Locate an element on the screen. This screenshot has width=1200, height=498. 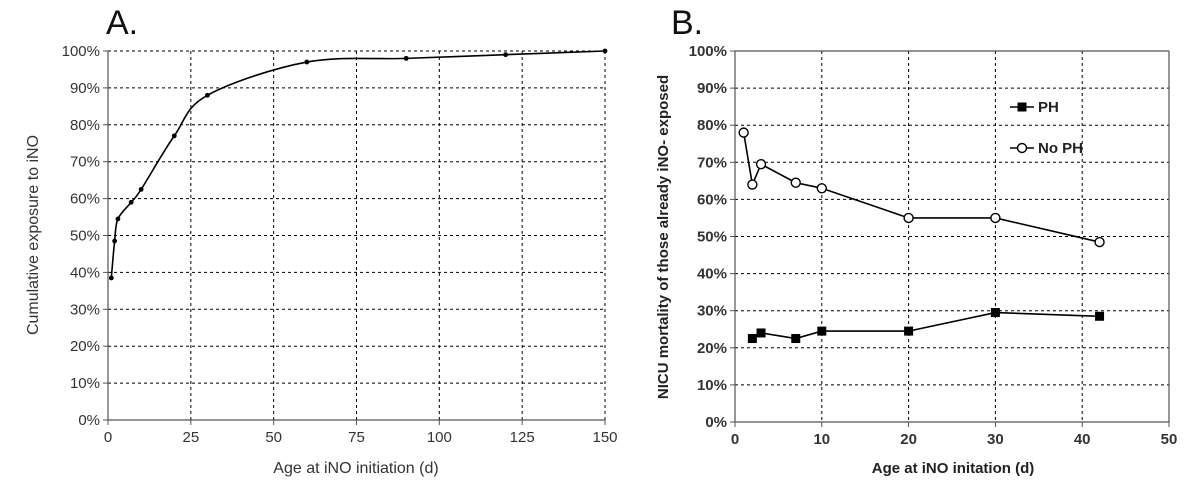
panel-b-x-tick-label: 20 is located at coordinates (908, 439).